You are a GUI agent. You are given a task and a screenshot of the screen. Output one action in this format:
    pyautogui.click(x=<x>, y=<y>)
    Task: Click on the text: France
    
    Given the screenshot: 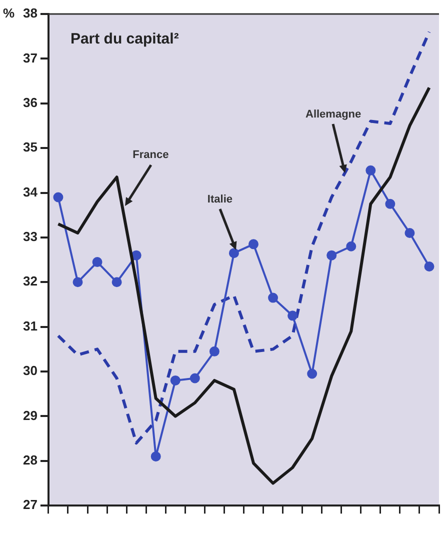 What is the action you would take?
    pyautogui.click(x=150, y=155)
    